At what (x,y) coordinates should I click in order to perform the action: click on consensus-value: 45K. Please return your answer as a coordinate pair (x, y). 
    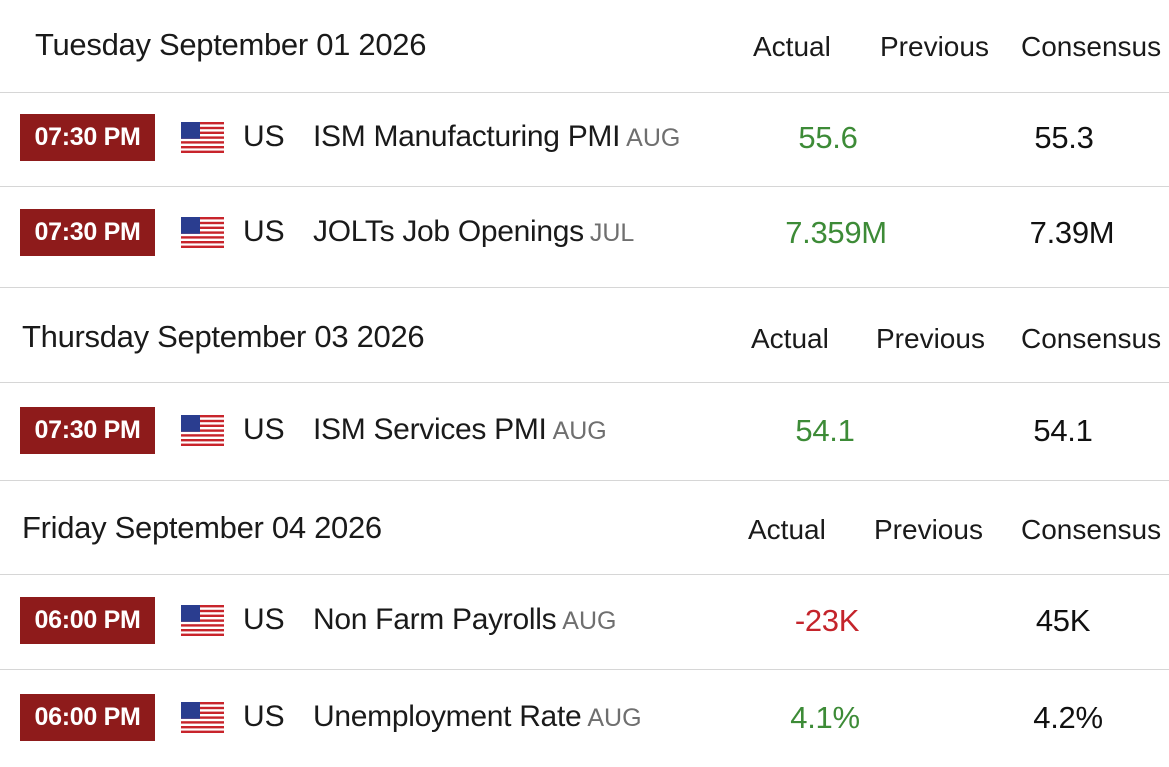
    Looking at the image, I should click on (1063, 620).